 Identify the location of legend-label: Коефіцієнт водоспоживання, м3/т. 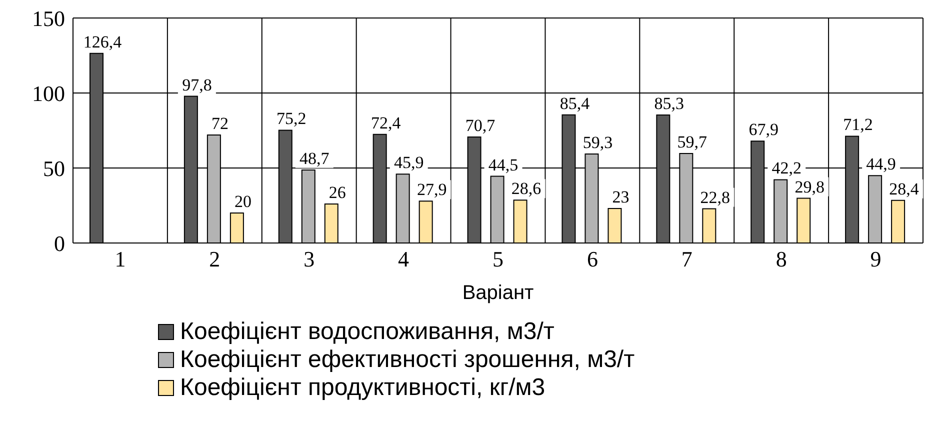
(367, 332).